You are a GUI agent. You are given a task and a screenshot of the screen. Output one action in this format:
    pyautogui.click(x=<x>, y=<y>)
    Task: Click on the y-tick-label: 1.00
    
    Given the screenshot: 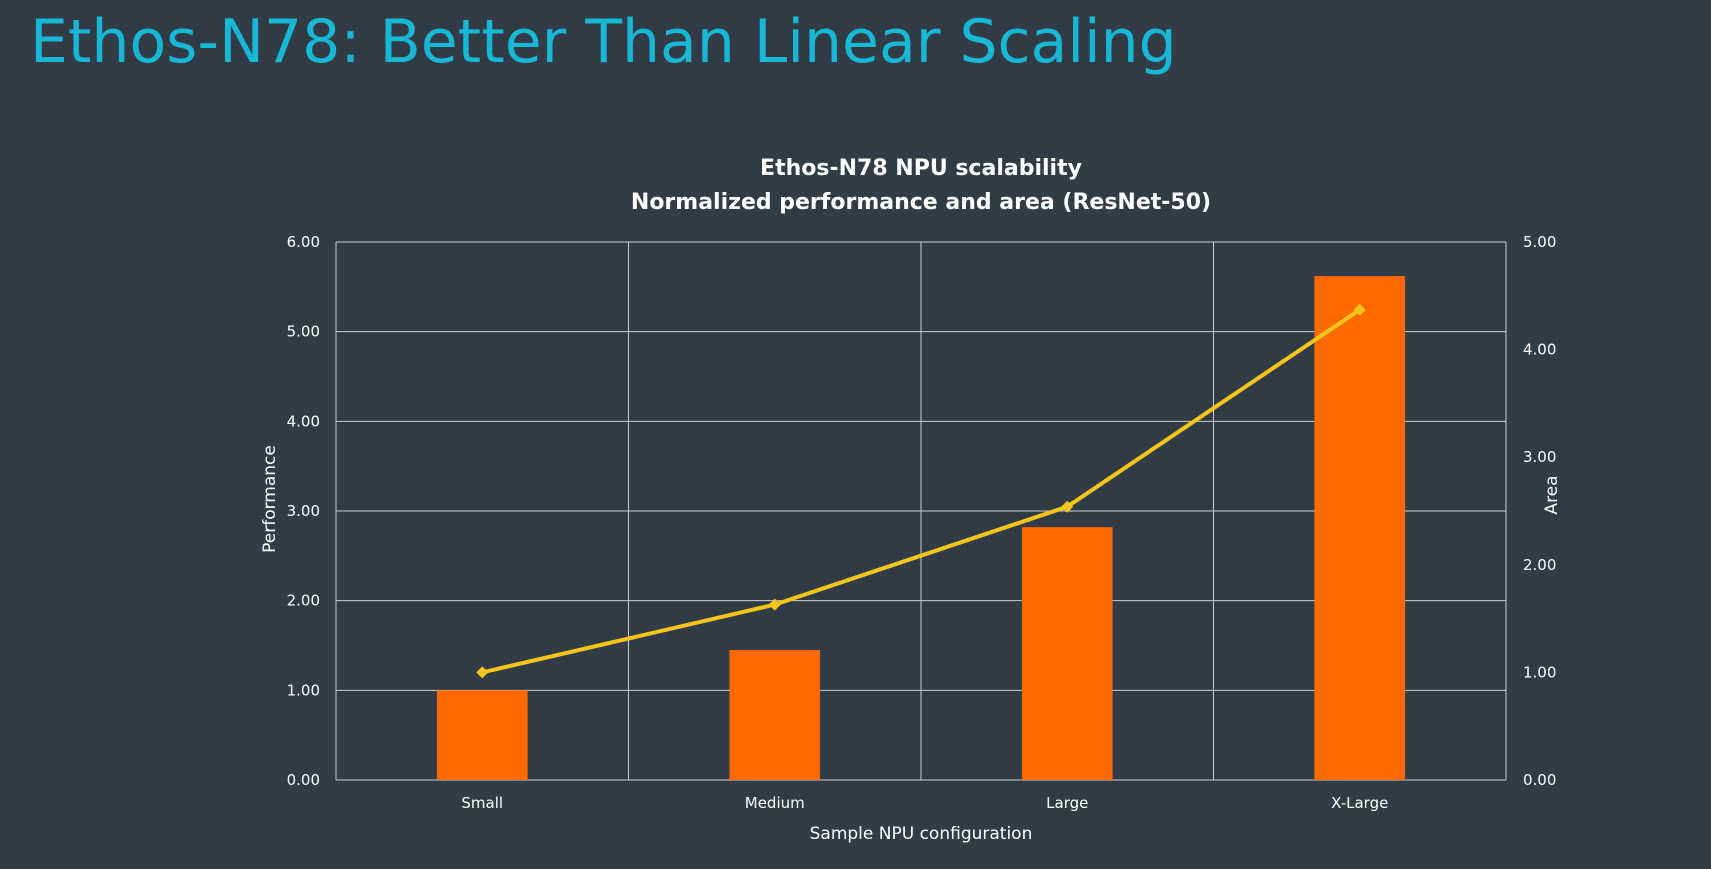 What is the action you would take?
    pyautogui.click(x=303, y=690)
    